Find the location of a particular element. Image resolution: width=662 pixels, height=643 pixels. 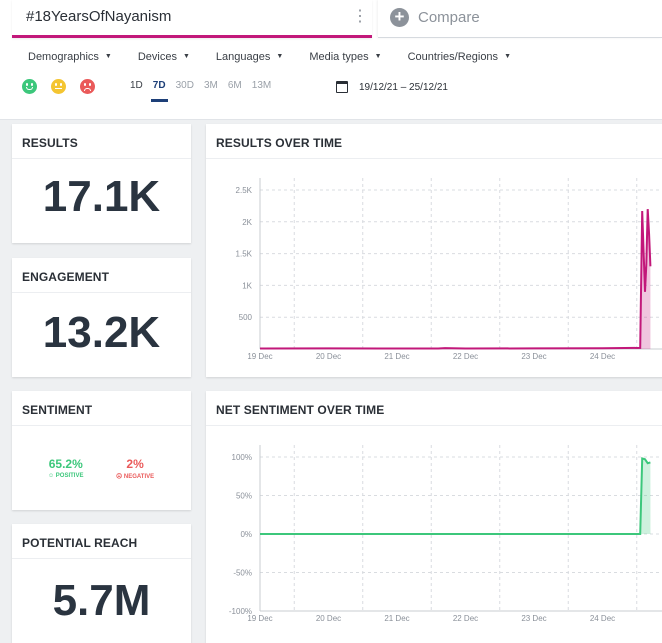

potential-reach-card: POTENTIAL REACH 5.7M is located at coordinates (101, 583).